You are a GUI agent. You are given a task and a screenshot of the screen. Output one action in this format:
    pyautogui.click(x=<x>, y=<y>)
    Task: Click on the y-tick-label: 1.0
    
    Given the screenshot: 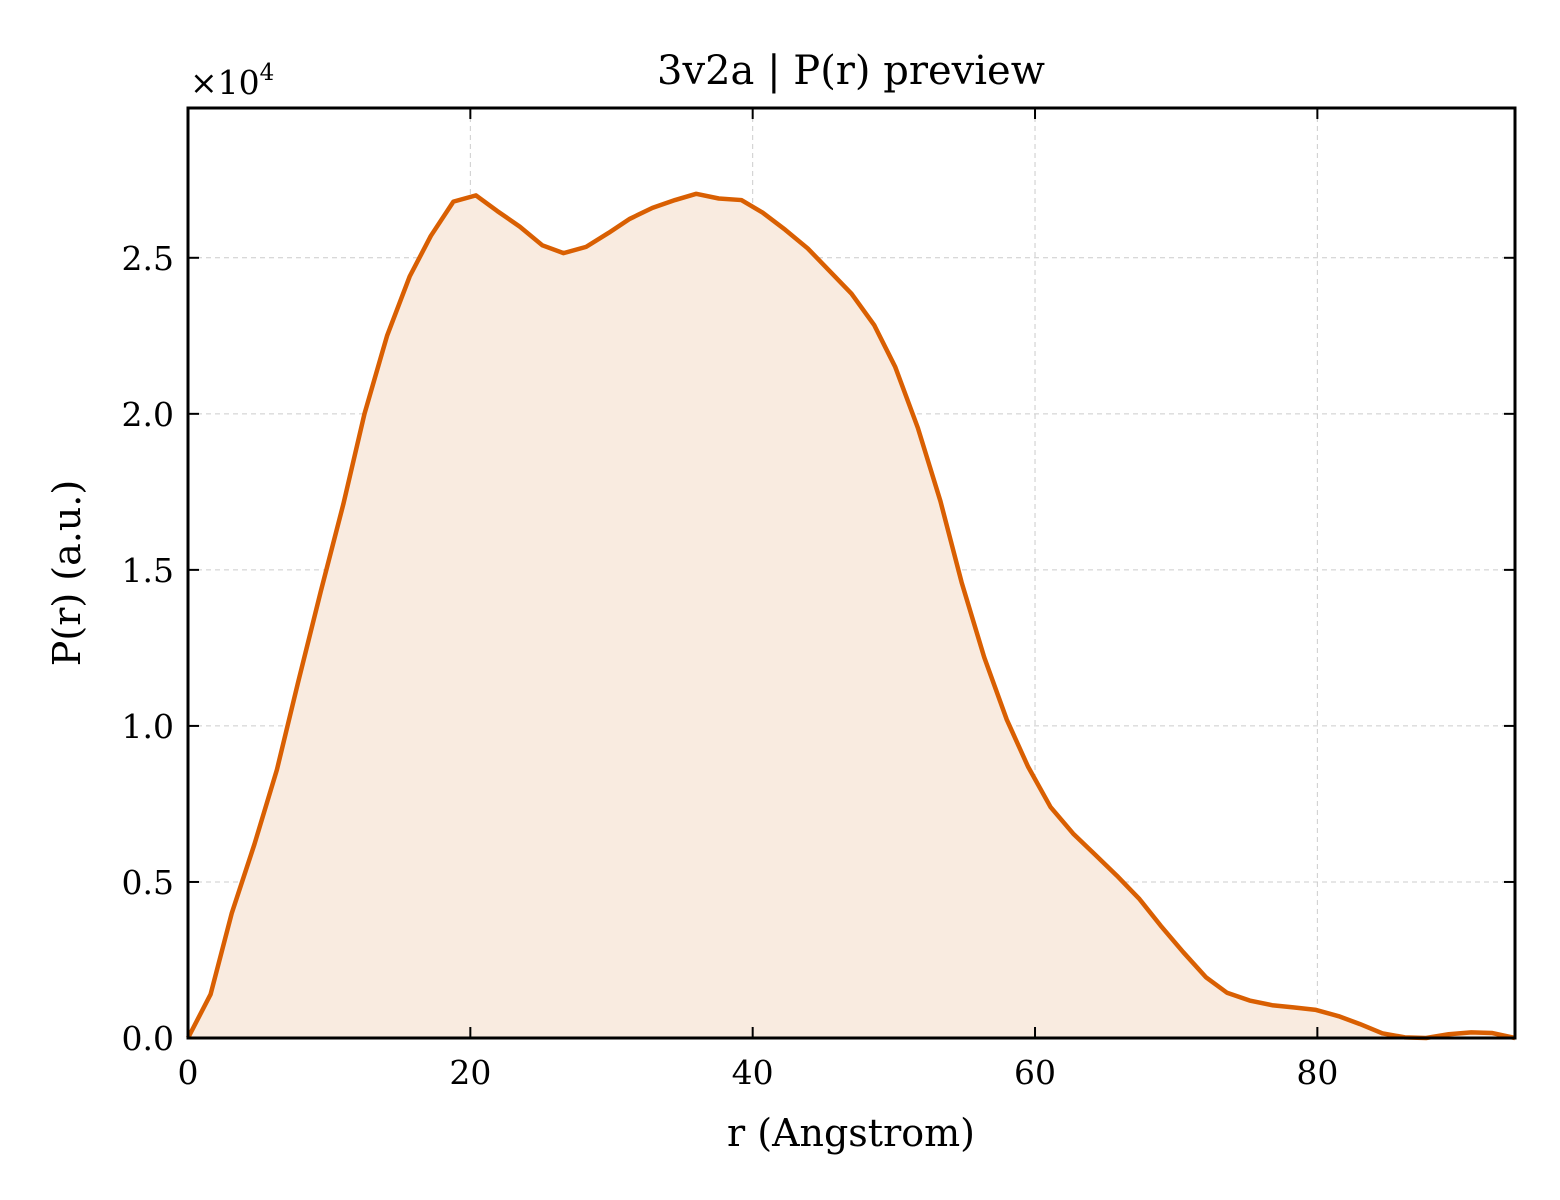 What is the action you would take?
    pyautogui.click(x=148, y=726)
    